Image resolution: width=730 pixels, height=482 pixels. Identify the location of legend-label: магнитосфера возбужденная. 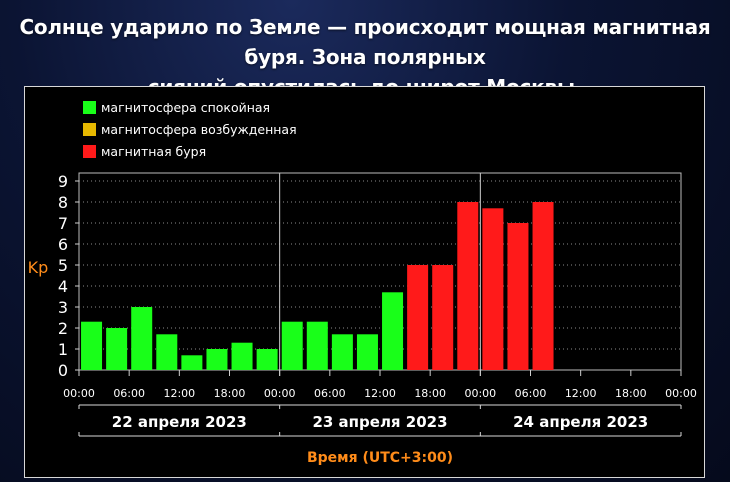
(199, 129).